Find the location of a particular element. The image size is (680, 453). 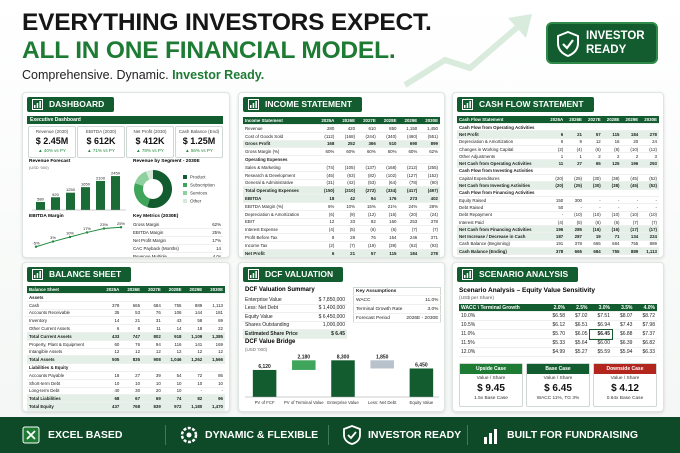

label-cell: Profit Before Tax is located at coordinates (279, 237).